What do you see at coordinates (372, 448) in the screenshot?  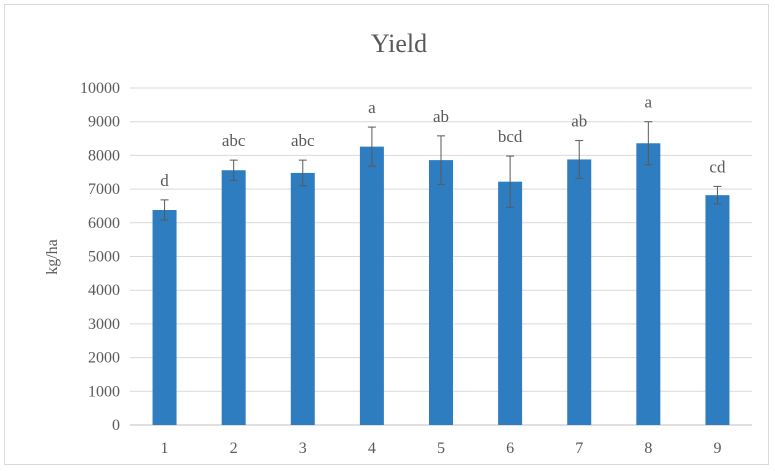 I see `x-tick-label: 4` at bounding box center [372, 448].